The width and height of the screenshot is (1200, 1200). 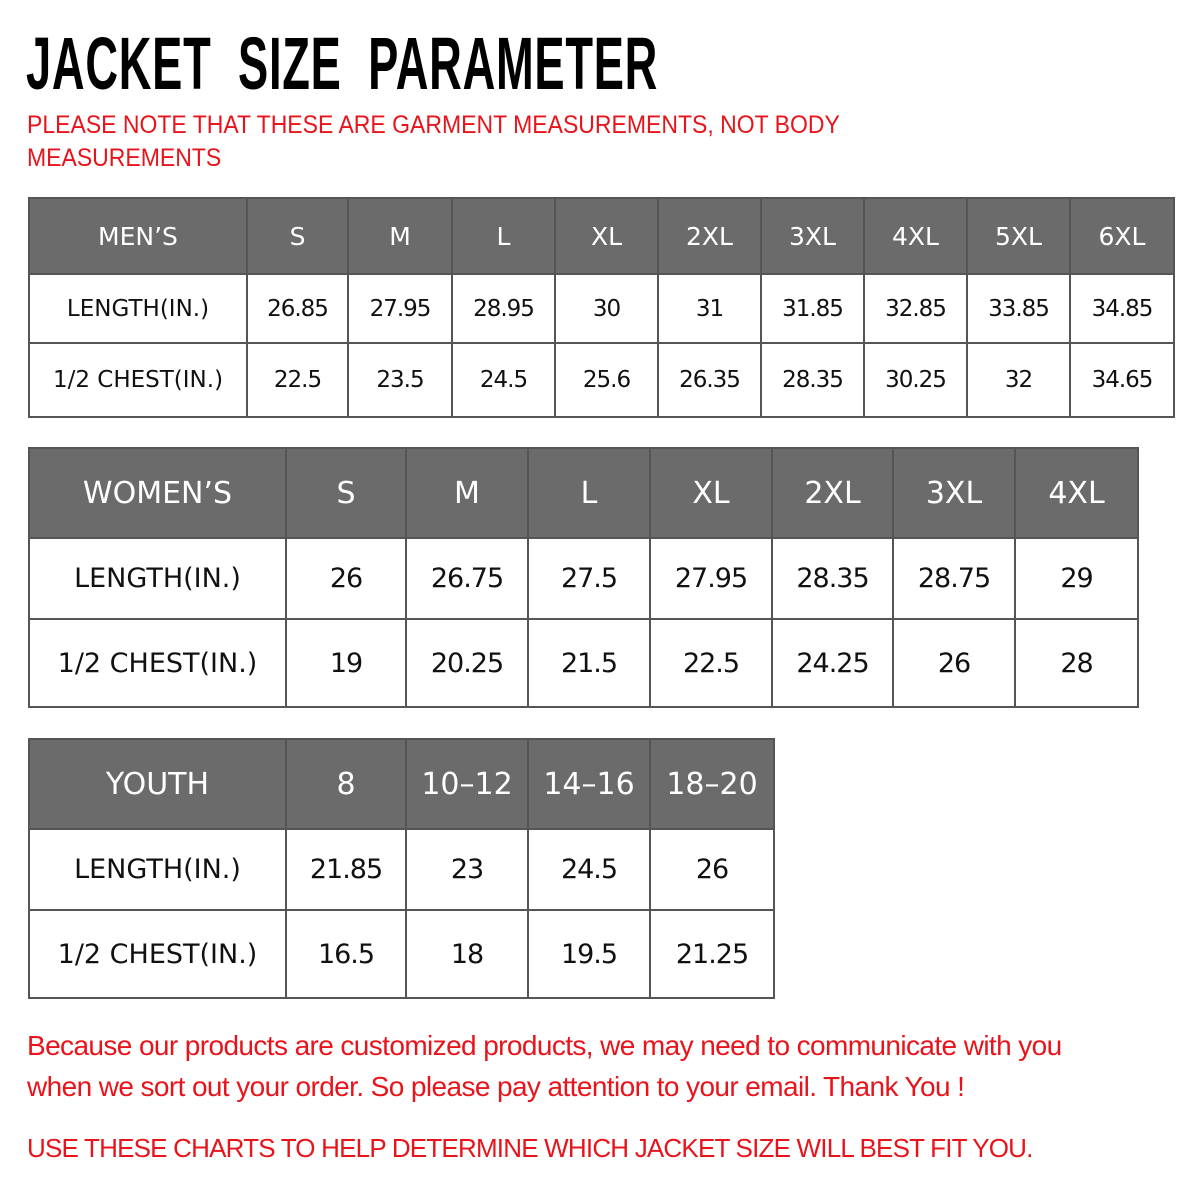 What do you see at coordinates (812, 308) in the screenshot?
I see `measurement-cell: 31.85` at bounding box center [812, 308].